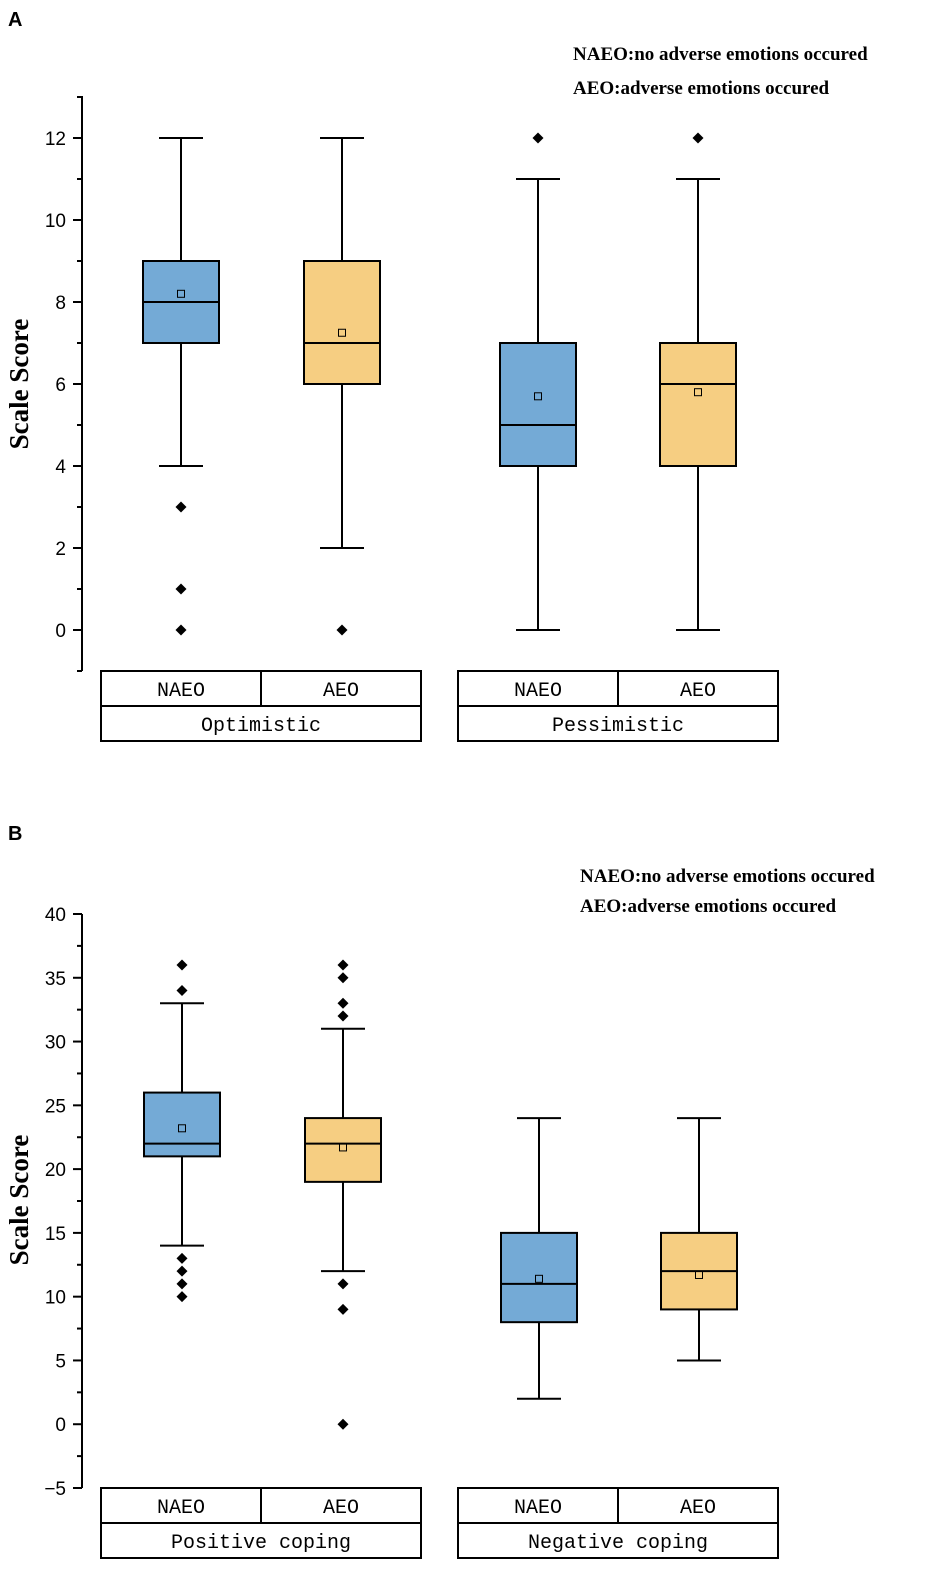 The height and width of the screenshot is (1579, 935). What do you see at coordinates (60, 385) in the screenshot?
I see `y-tick-label: 6` at bounding box center [60, 385].